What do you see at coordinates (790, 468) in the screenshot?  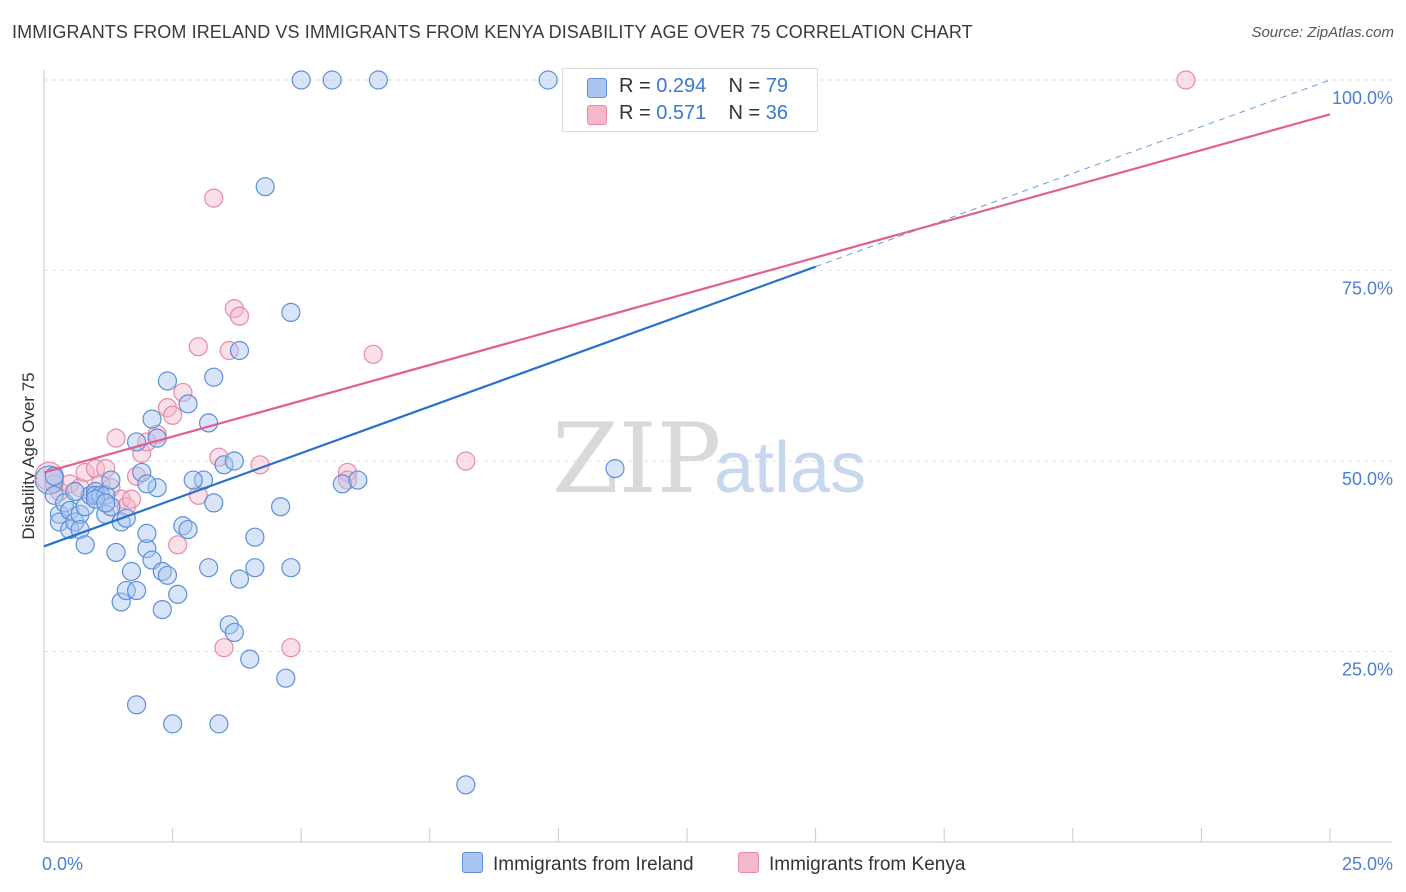 I see `watermark-atlas: atlas` at bounding box center [790, 468].